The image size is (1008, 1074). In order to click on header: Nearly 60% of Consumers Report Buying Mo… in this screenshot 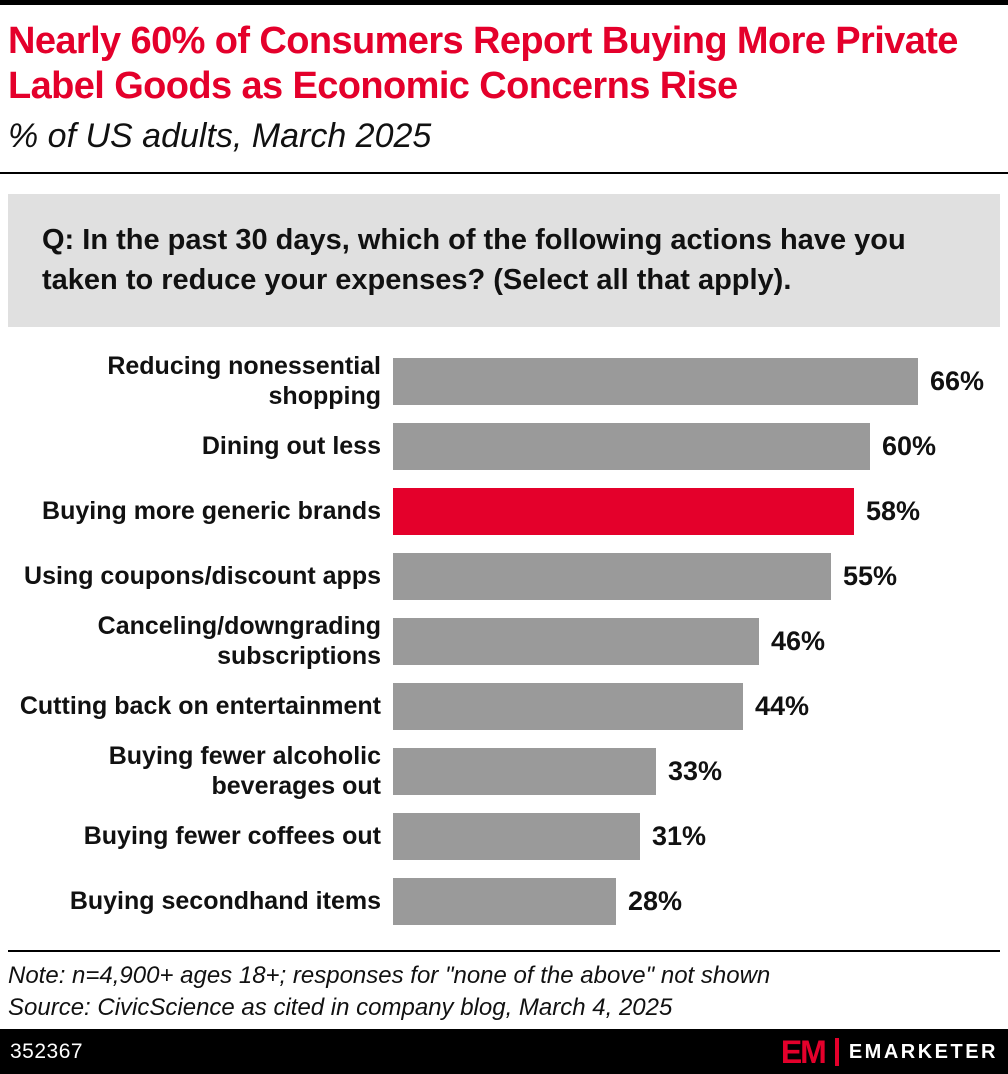, I will do `click(504, 80)`.